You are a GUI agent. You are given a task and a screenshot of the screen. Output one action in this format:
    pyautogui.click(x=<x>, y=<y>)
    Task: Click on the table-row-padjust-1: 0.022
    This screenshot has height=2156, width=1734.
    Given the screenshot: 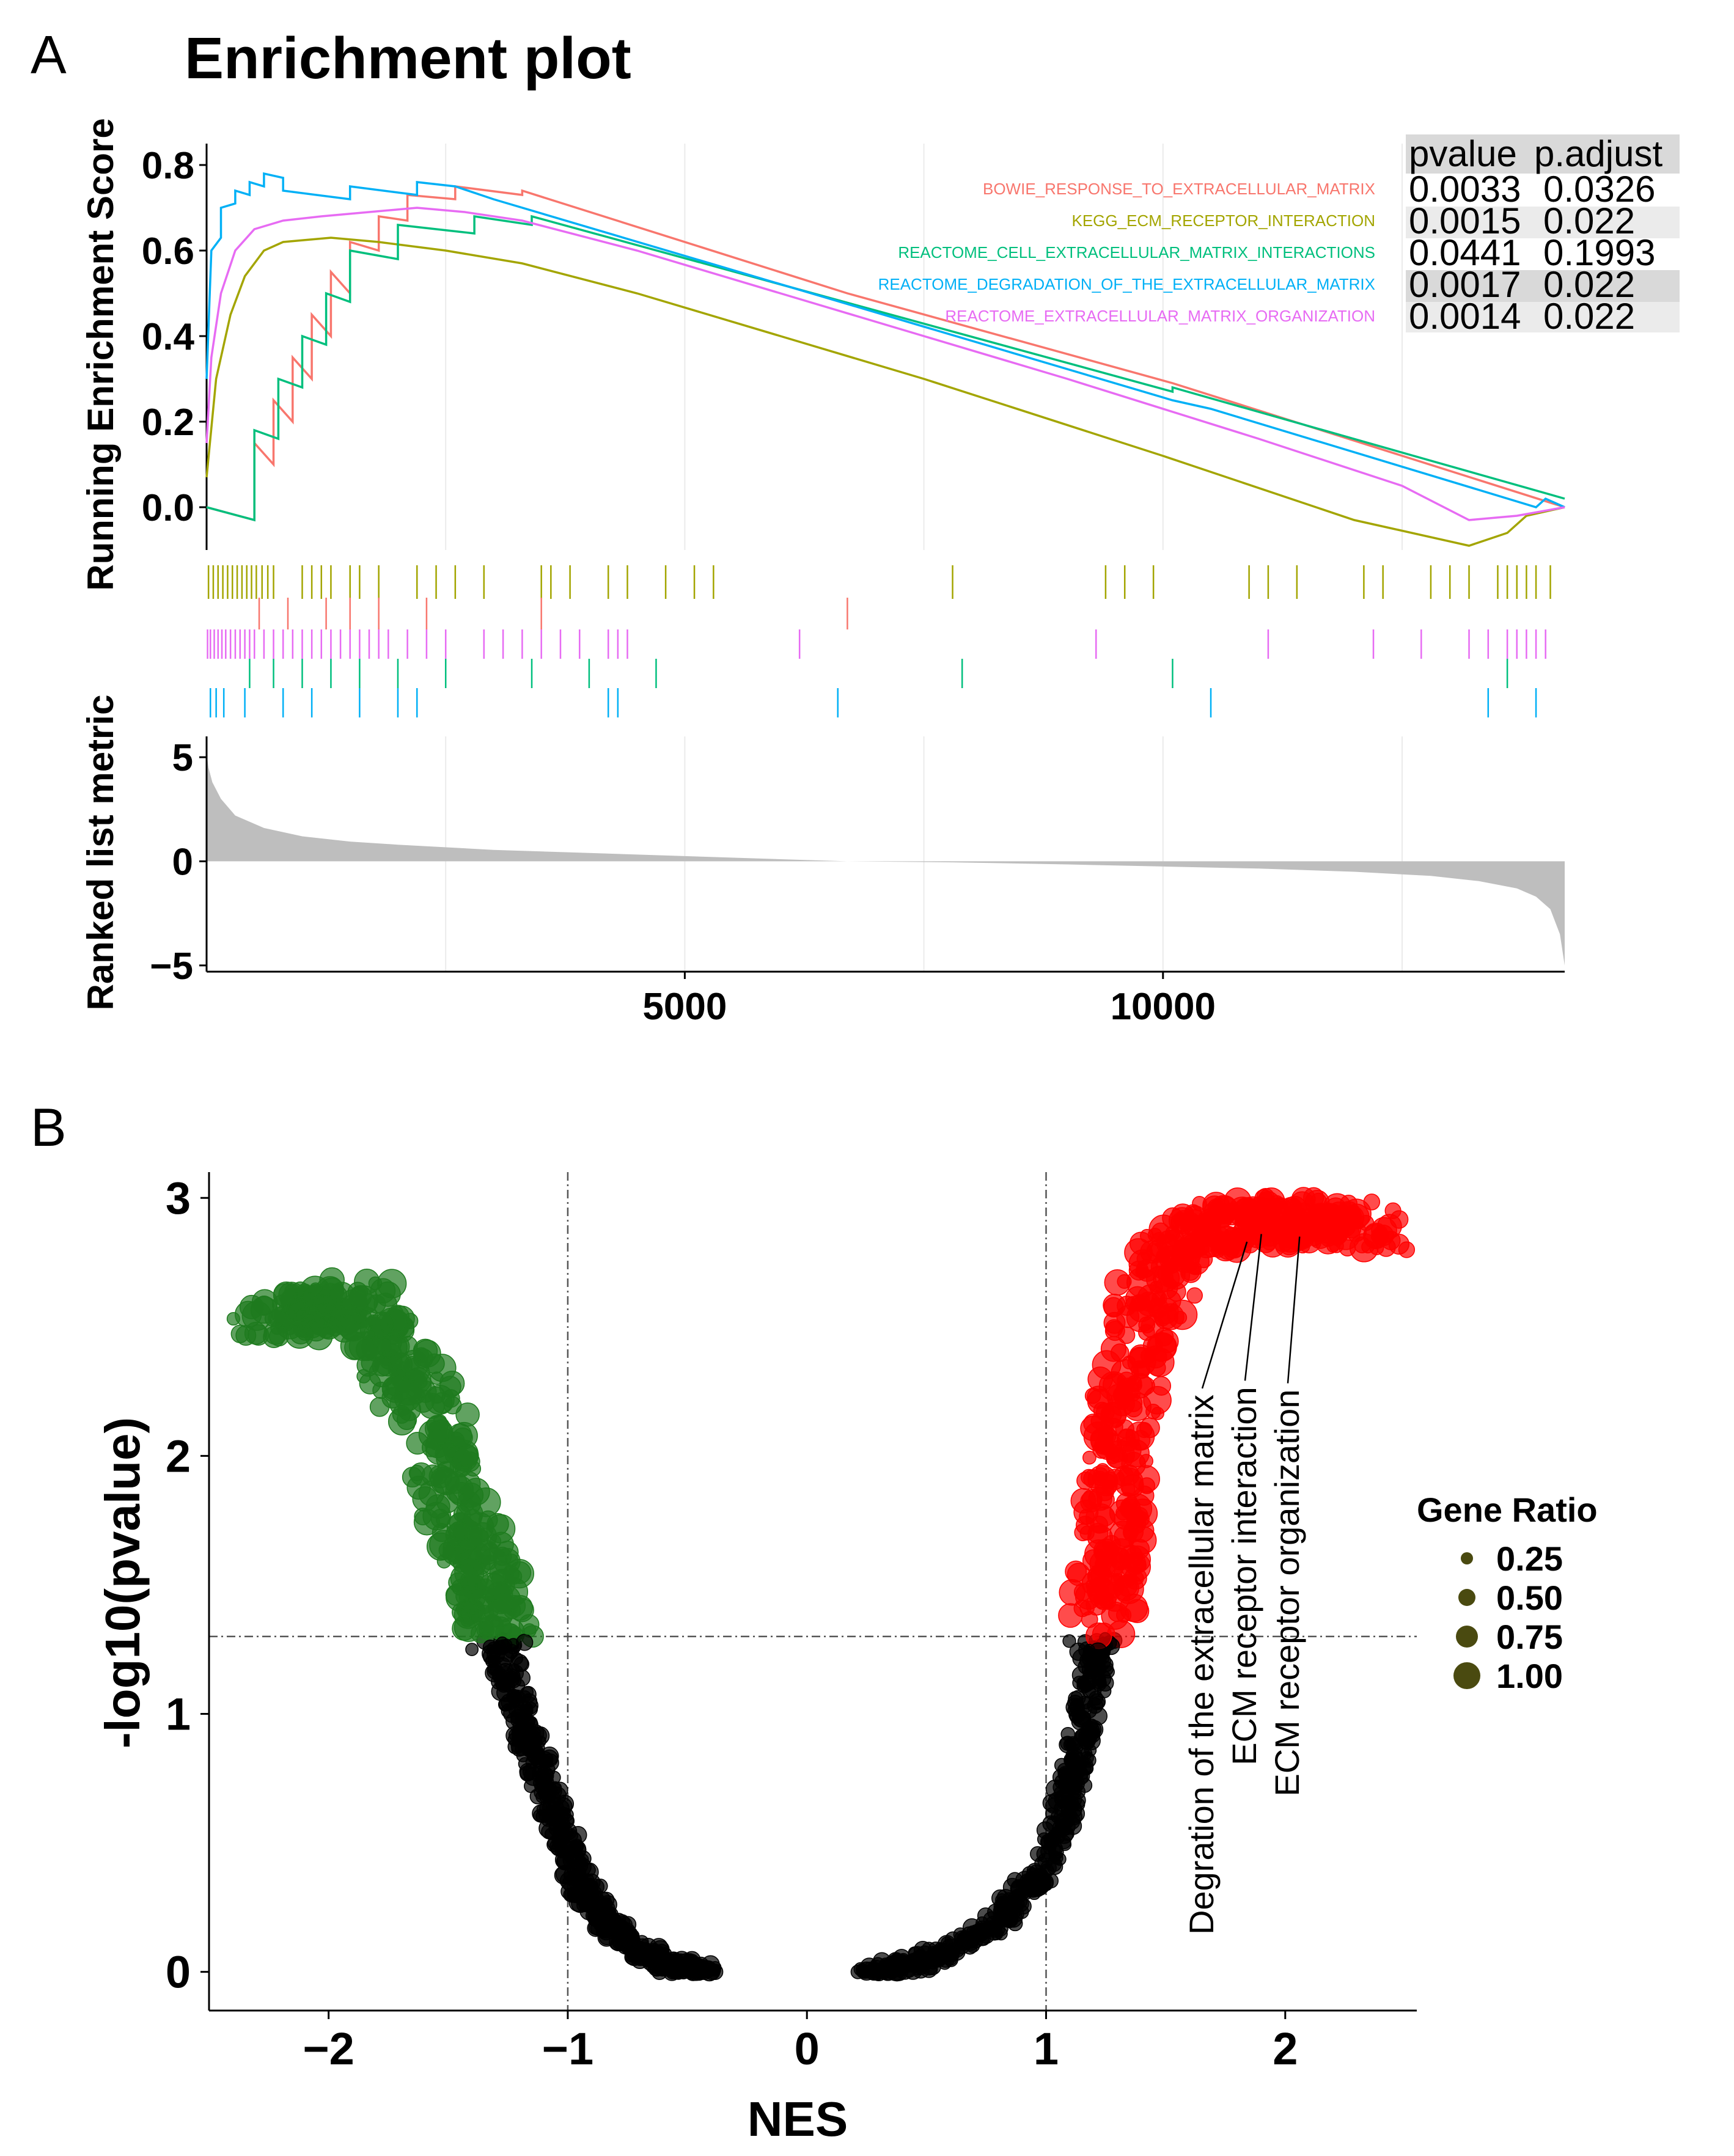 What is the action you would take?
    pyautogui.click(x=1589, y=221)
    